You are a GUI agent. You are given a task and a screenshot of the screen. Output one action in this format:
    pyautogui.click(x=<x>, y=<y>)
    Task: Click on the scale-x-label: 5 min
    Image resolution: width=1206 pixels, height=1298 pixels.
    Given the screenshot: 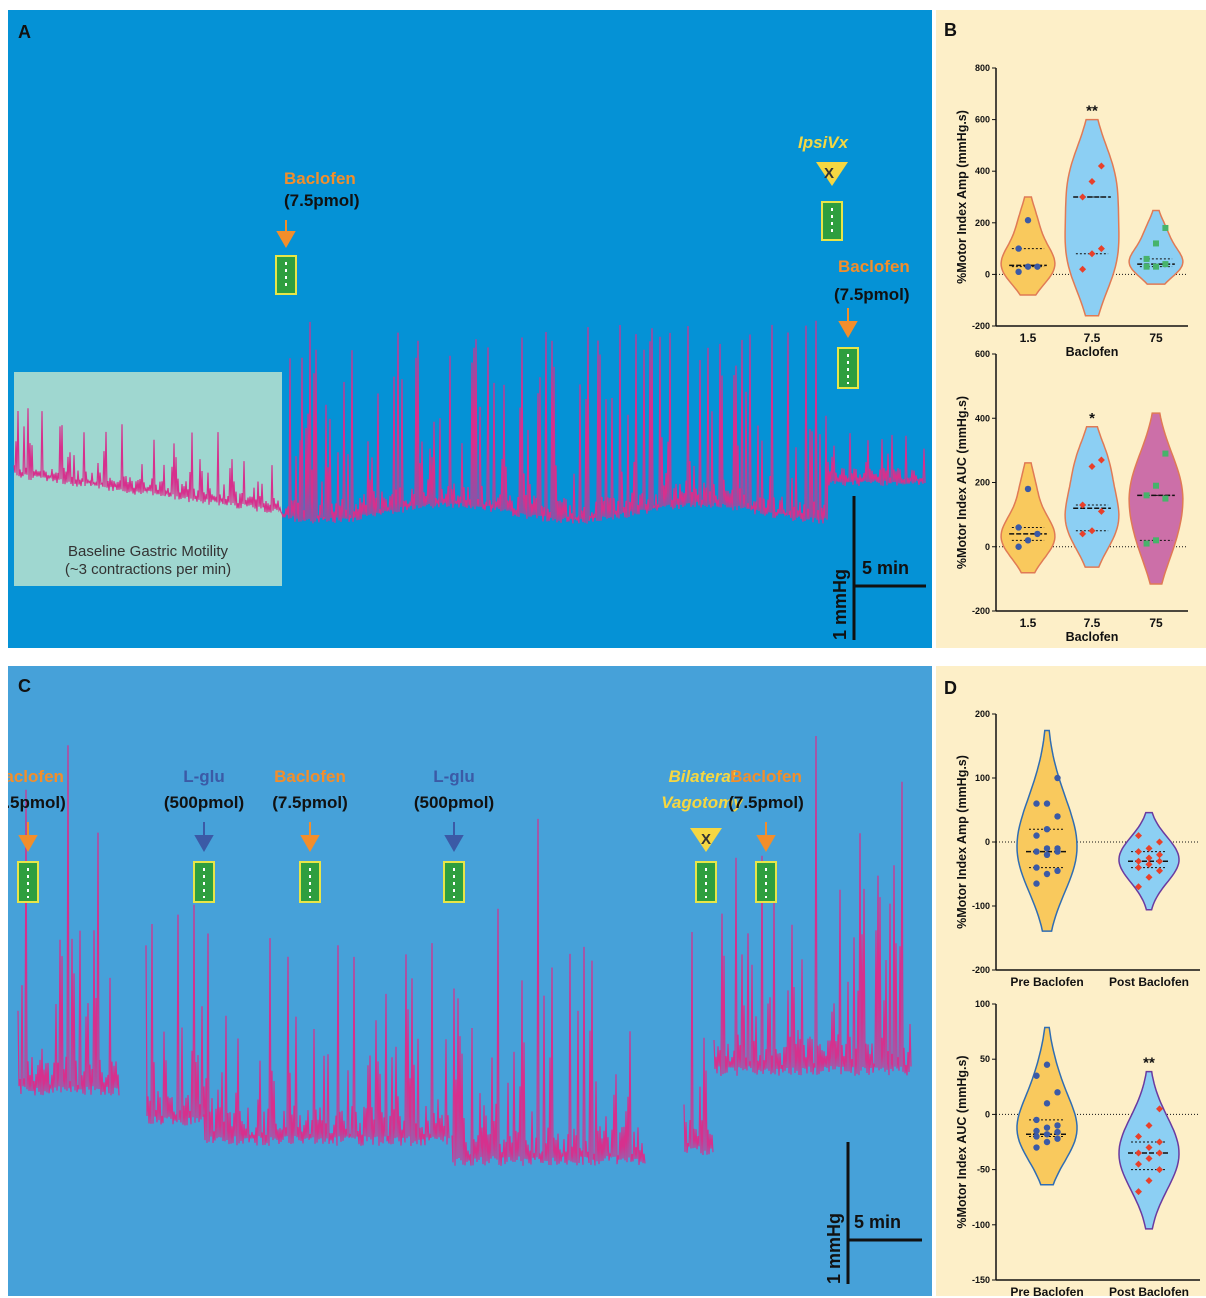 What is the action you would take?
    pyautogui.click(x=885, y=568)
    